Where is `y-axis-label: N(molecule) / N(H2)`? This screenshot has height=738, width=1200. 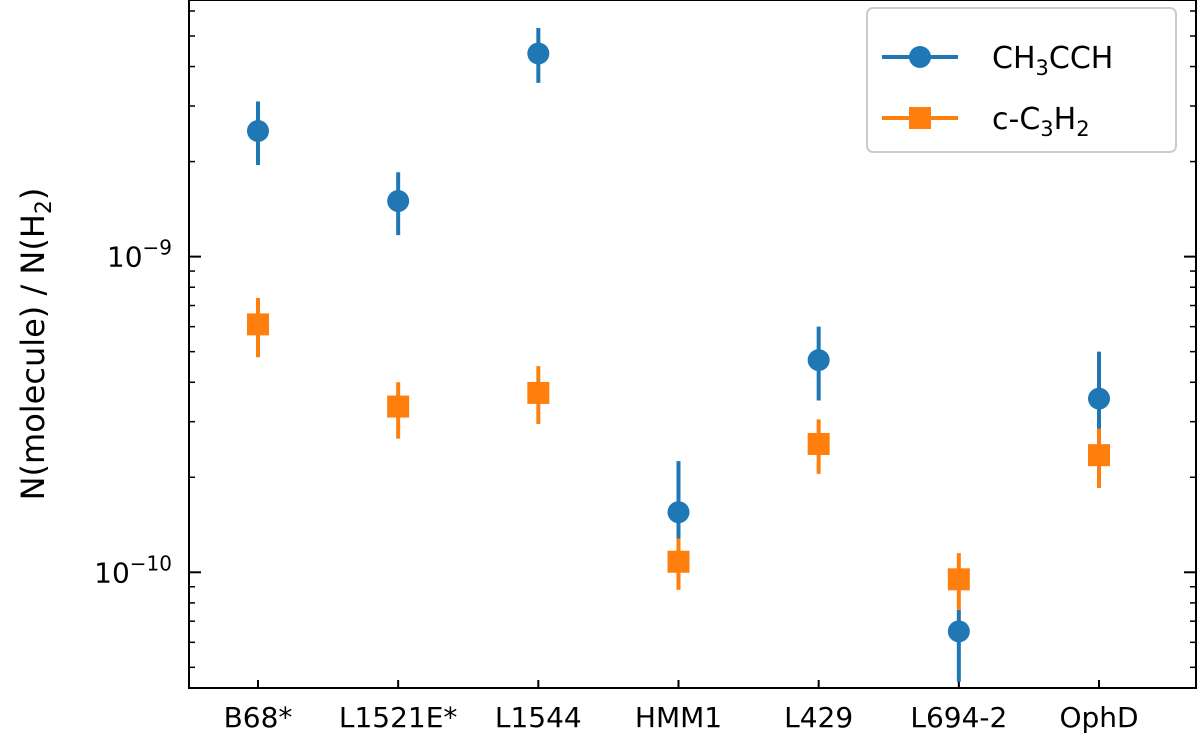 y-axis-label: N(molecule) / N(H2) is located at coordinates (35, 344).